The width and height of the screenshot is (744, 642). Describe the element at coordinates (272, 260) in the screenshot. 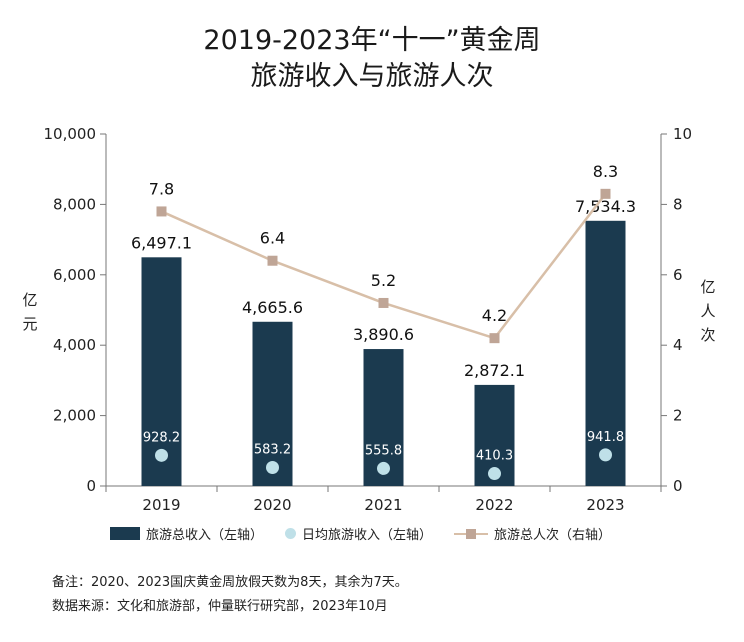

I see `marker-total-visits-2020` at that location.